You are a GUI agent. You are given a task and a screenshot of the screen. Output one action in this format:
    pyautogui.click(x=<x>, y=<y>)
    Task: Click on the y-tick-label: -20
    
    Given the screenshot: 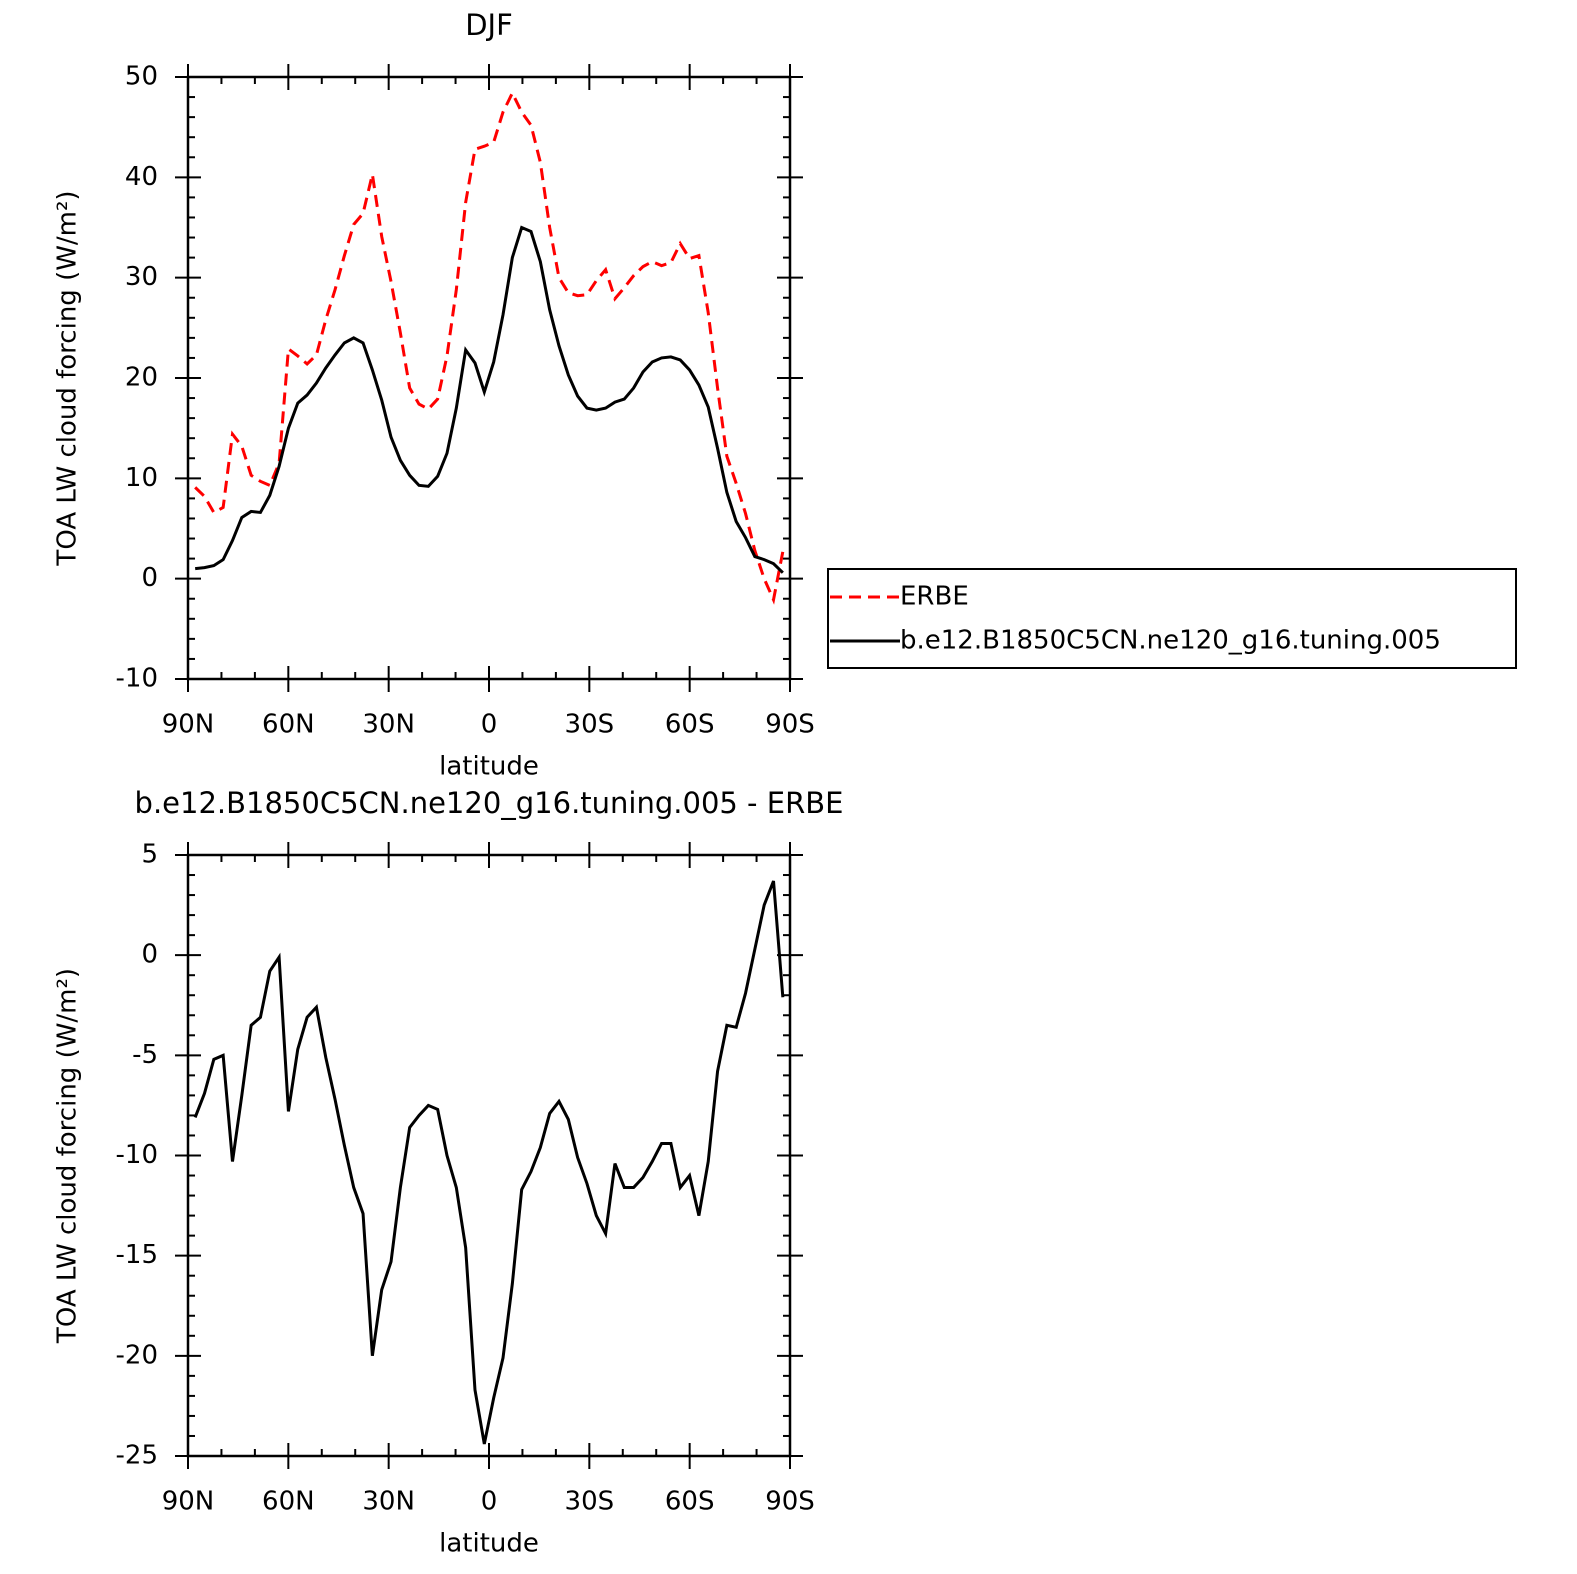 What is the action you would take?
    pyautogui.click(x=137, y=1355)
    